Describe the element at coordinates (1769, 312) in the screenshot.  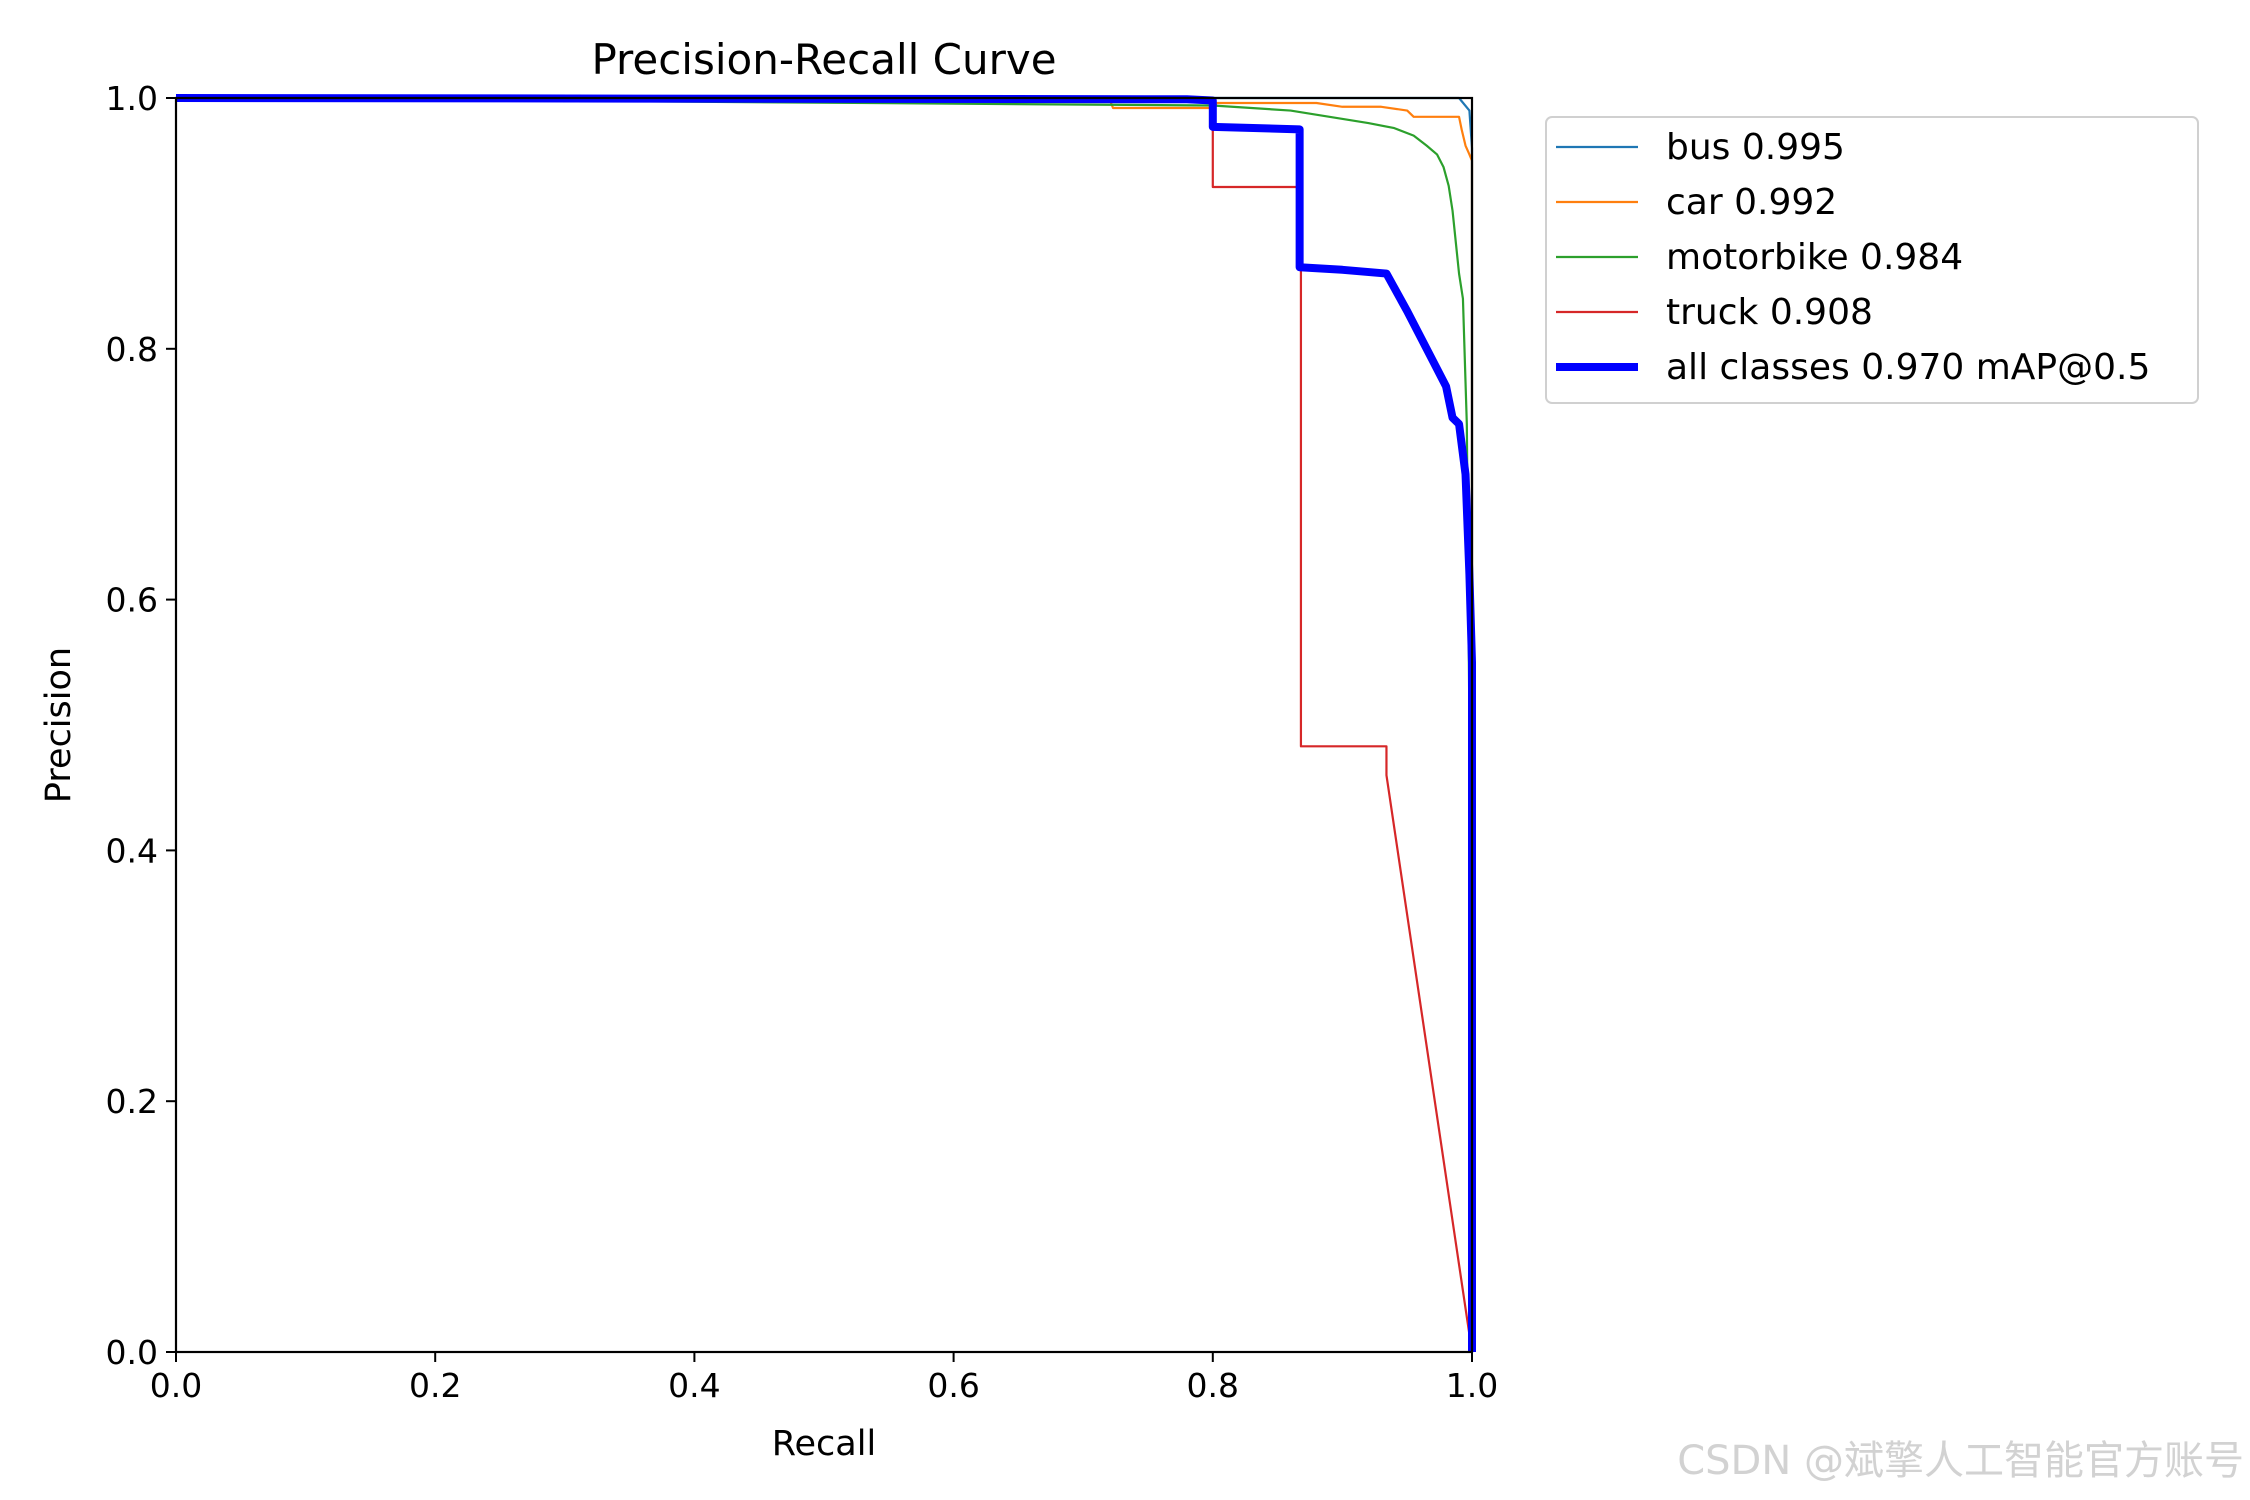
I see `legend-entry: truck 0.908` at that location.